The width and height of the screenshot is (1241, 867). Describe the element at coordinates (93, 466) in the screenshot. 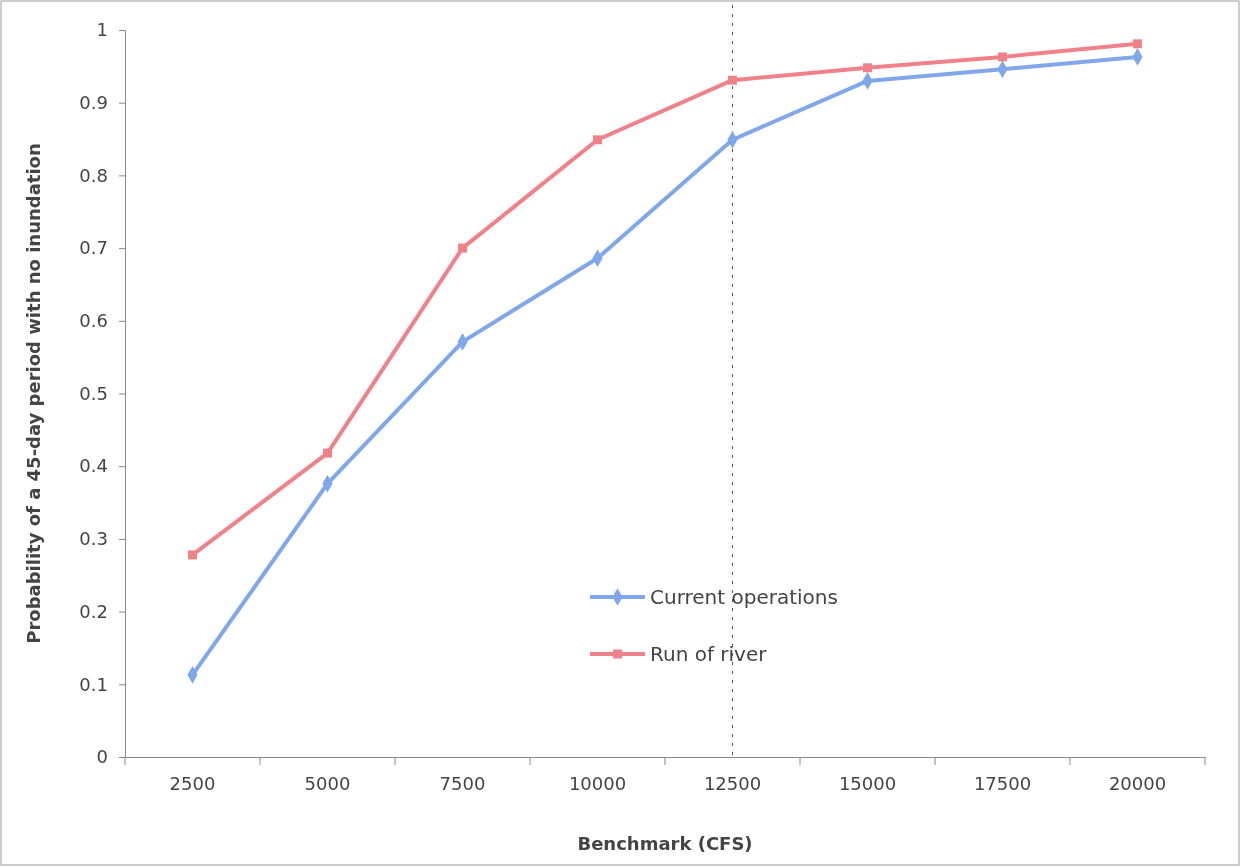

I see `y-tick-label: 0.4` at that location.